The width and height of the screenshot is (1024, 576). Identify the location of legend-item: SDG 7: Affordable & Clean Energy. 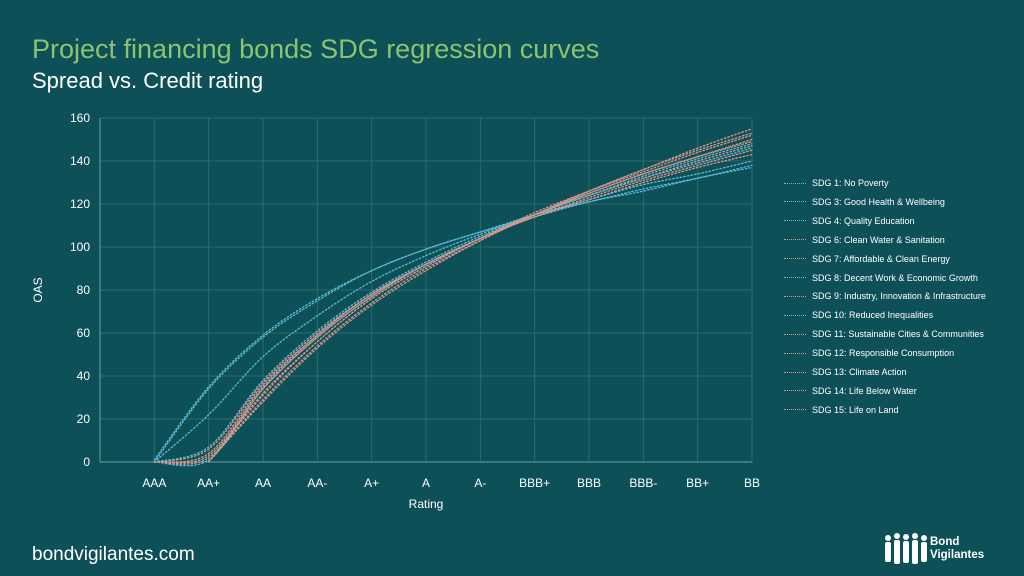
(867, 259).